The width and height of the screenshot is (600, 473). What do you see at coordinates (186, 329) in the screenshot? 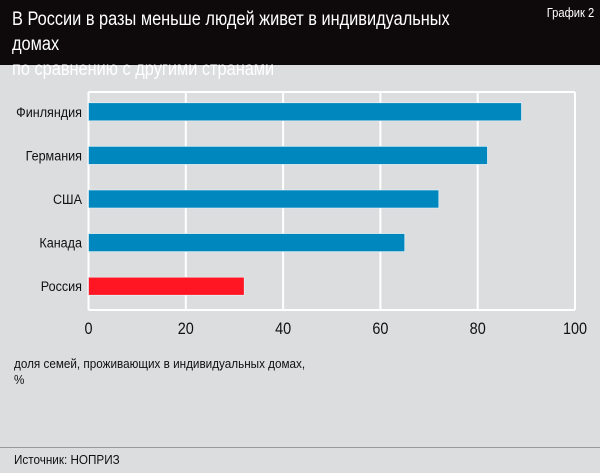
I see `x-tick-label: 20` at bounding box center [186, 329].